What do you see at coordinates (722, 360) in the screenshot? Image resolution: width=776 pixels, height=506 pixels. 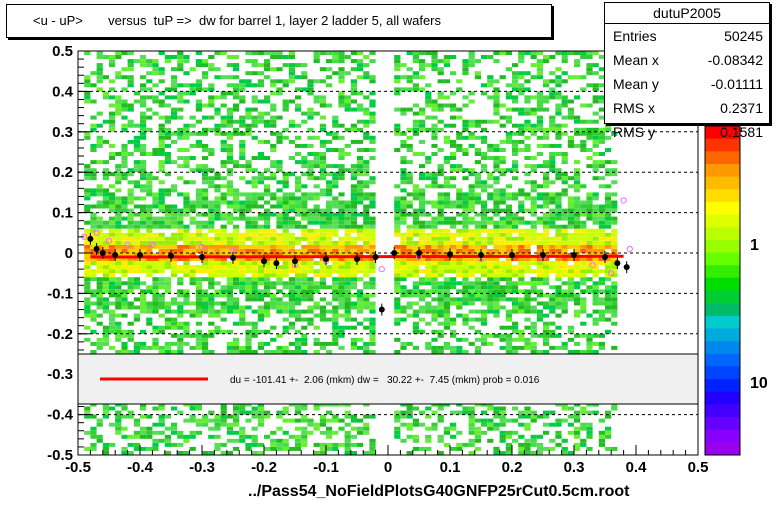 I see `palette-swatch` at bounding box center [722, 360].